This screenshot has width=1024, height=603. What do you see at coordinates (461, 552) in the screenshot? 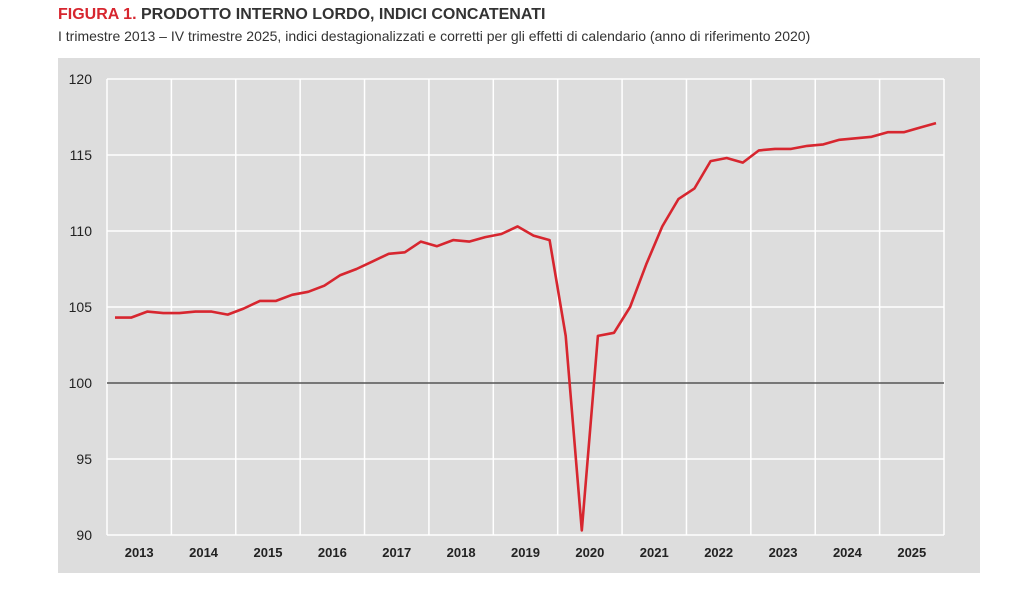
I see `x-tick-label: 2018` at bounding box center [461, 552].